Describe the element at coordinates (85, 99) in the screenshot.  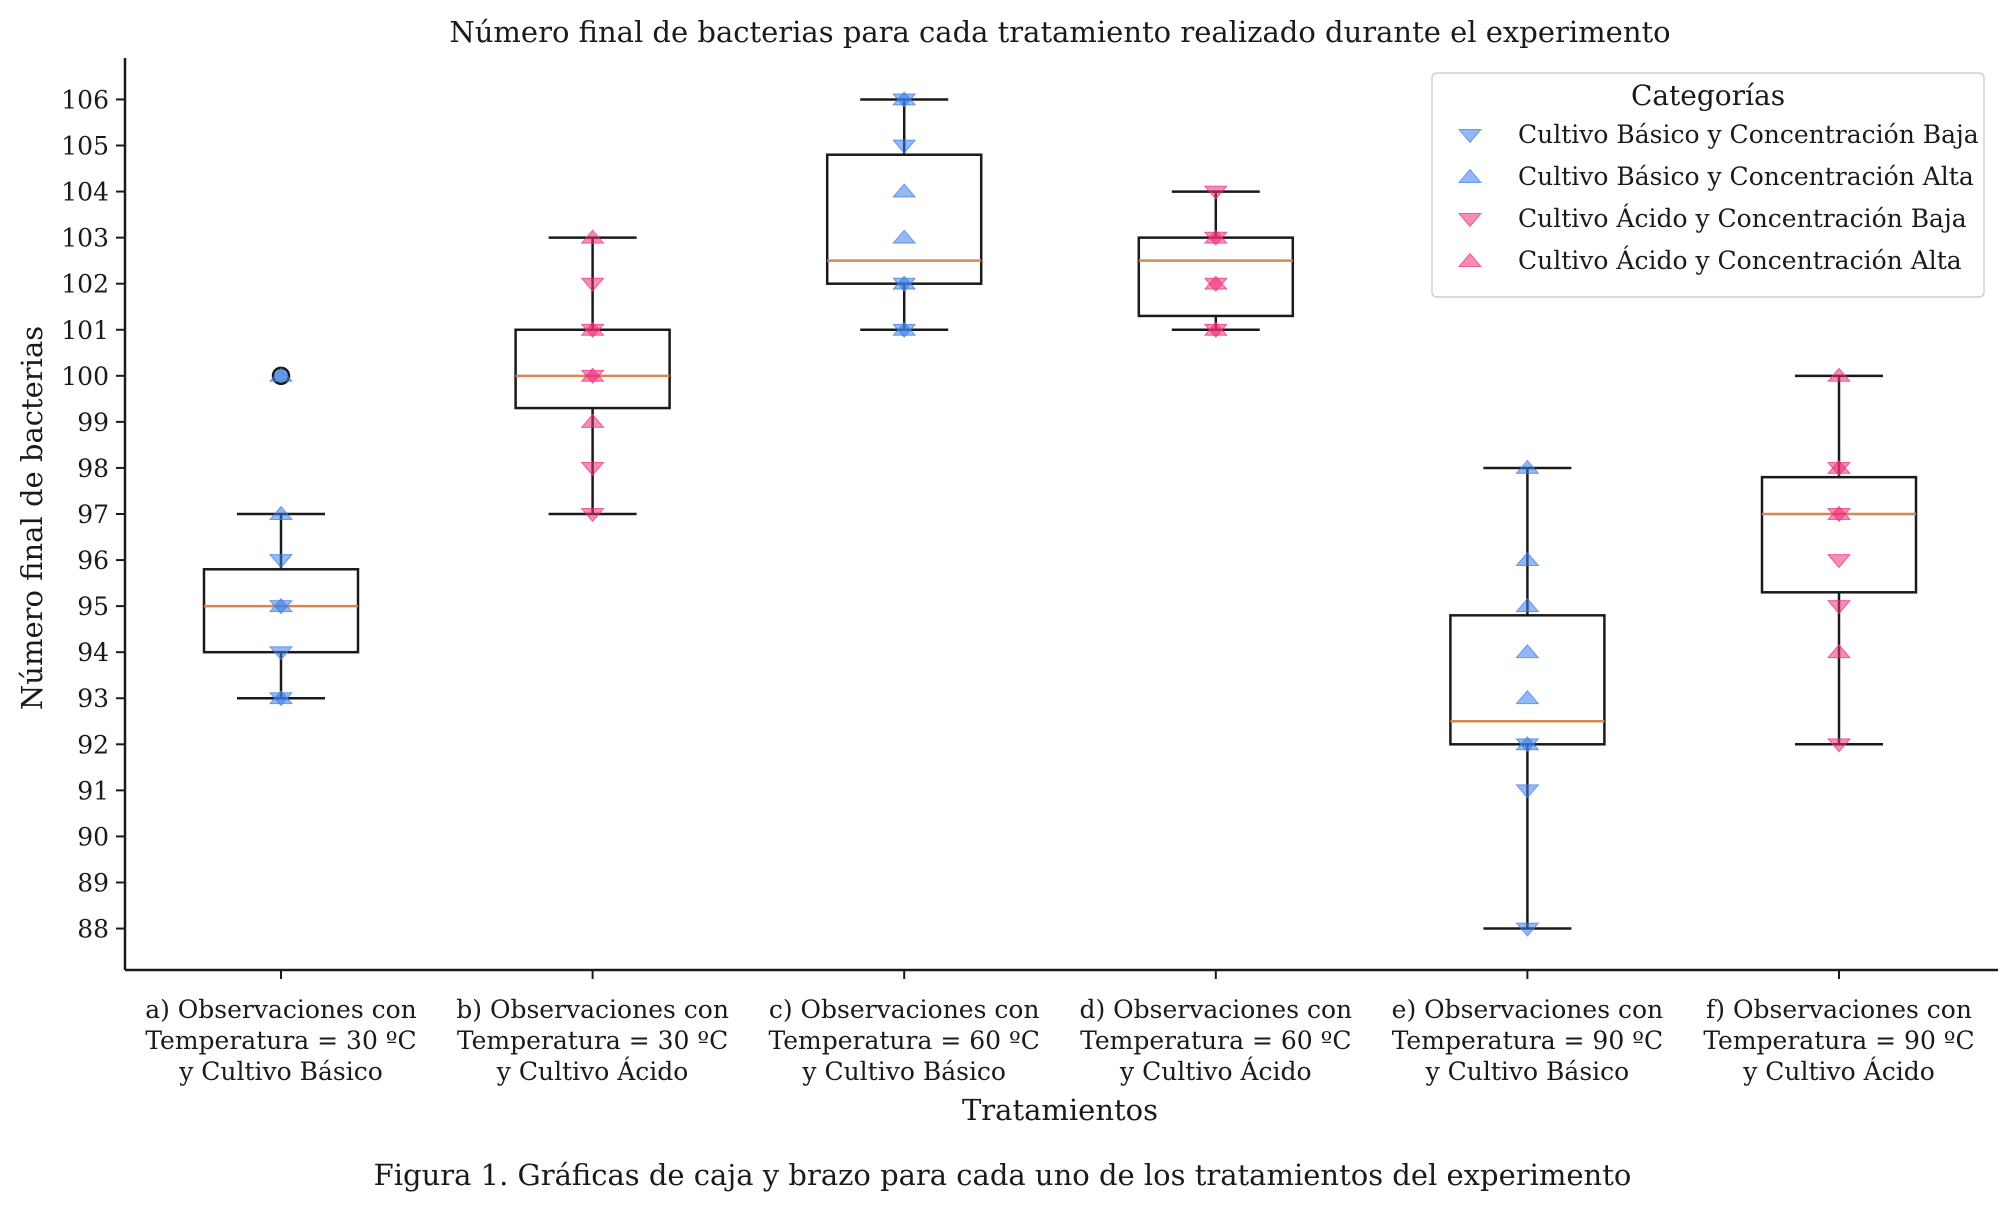
I see `y-tick-label: 106` at that location.